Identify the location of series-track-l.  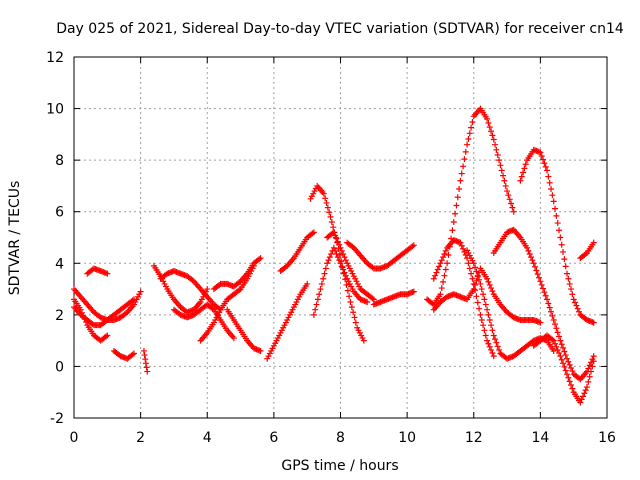
(244, 330).